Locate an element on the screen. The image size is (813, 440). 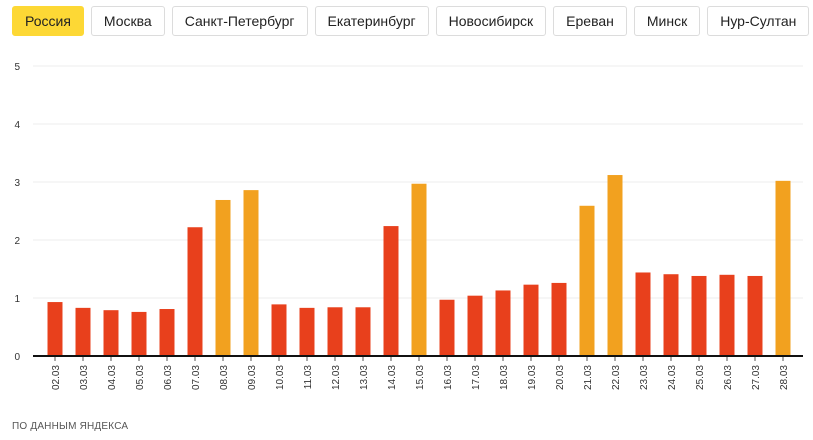
x-tick-label: 28.03 is located at coordinates (784, 377).